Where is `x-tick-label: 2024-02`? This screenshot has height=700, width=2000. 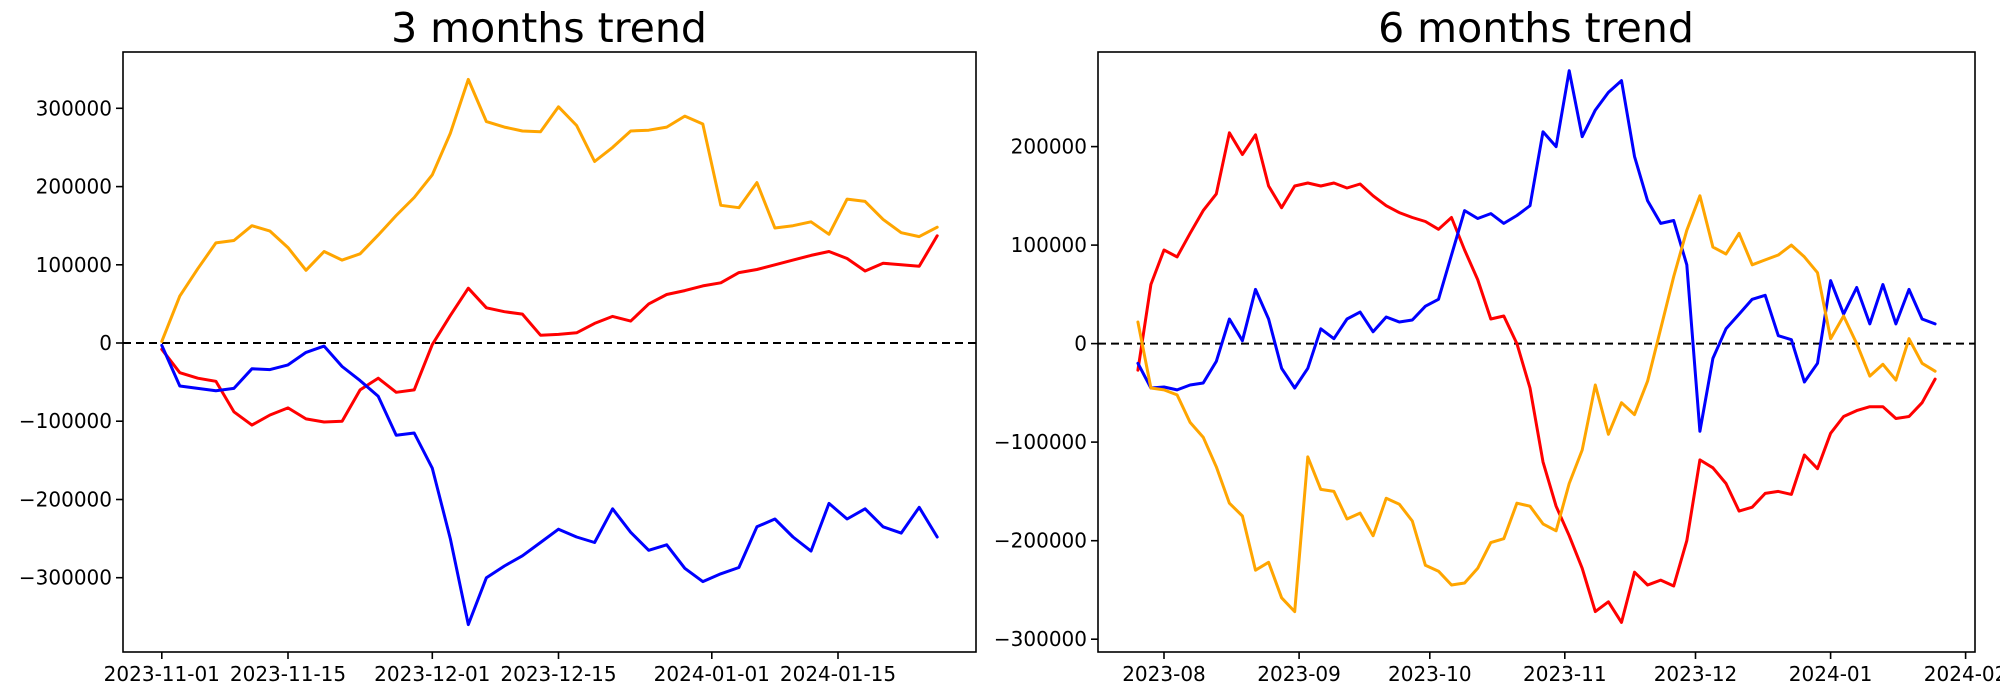
x-tick-label: 2024-02 is located at coordinates (1962, 674).